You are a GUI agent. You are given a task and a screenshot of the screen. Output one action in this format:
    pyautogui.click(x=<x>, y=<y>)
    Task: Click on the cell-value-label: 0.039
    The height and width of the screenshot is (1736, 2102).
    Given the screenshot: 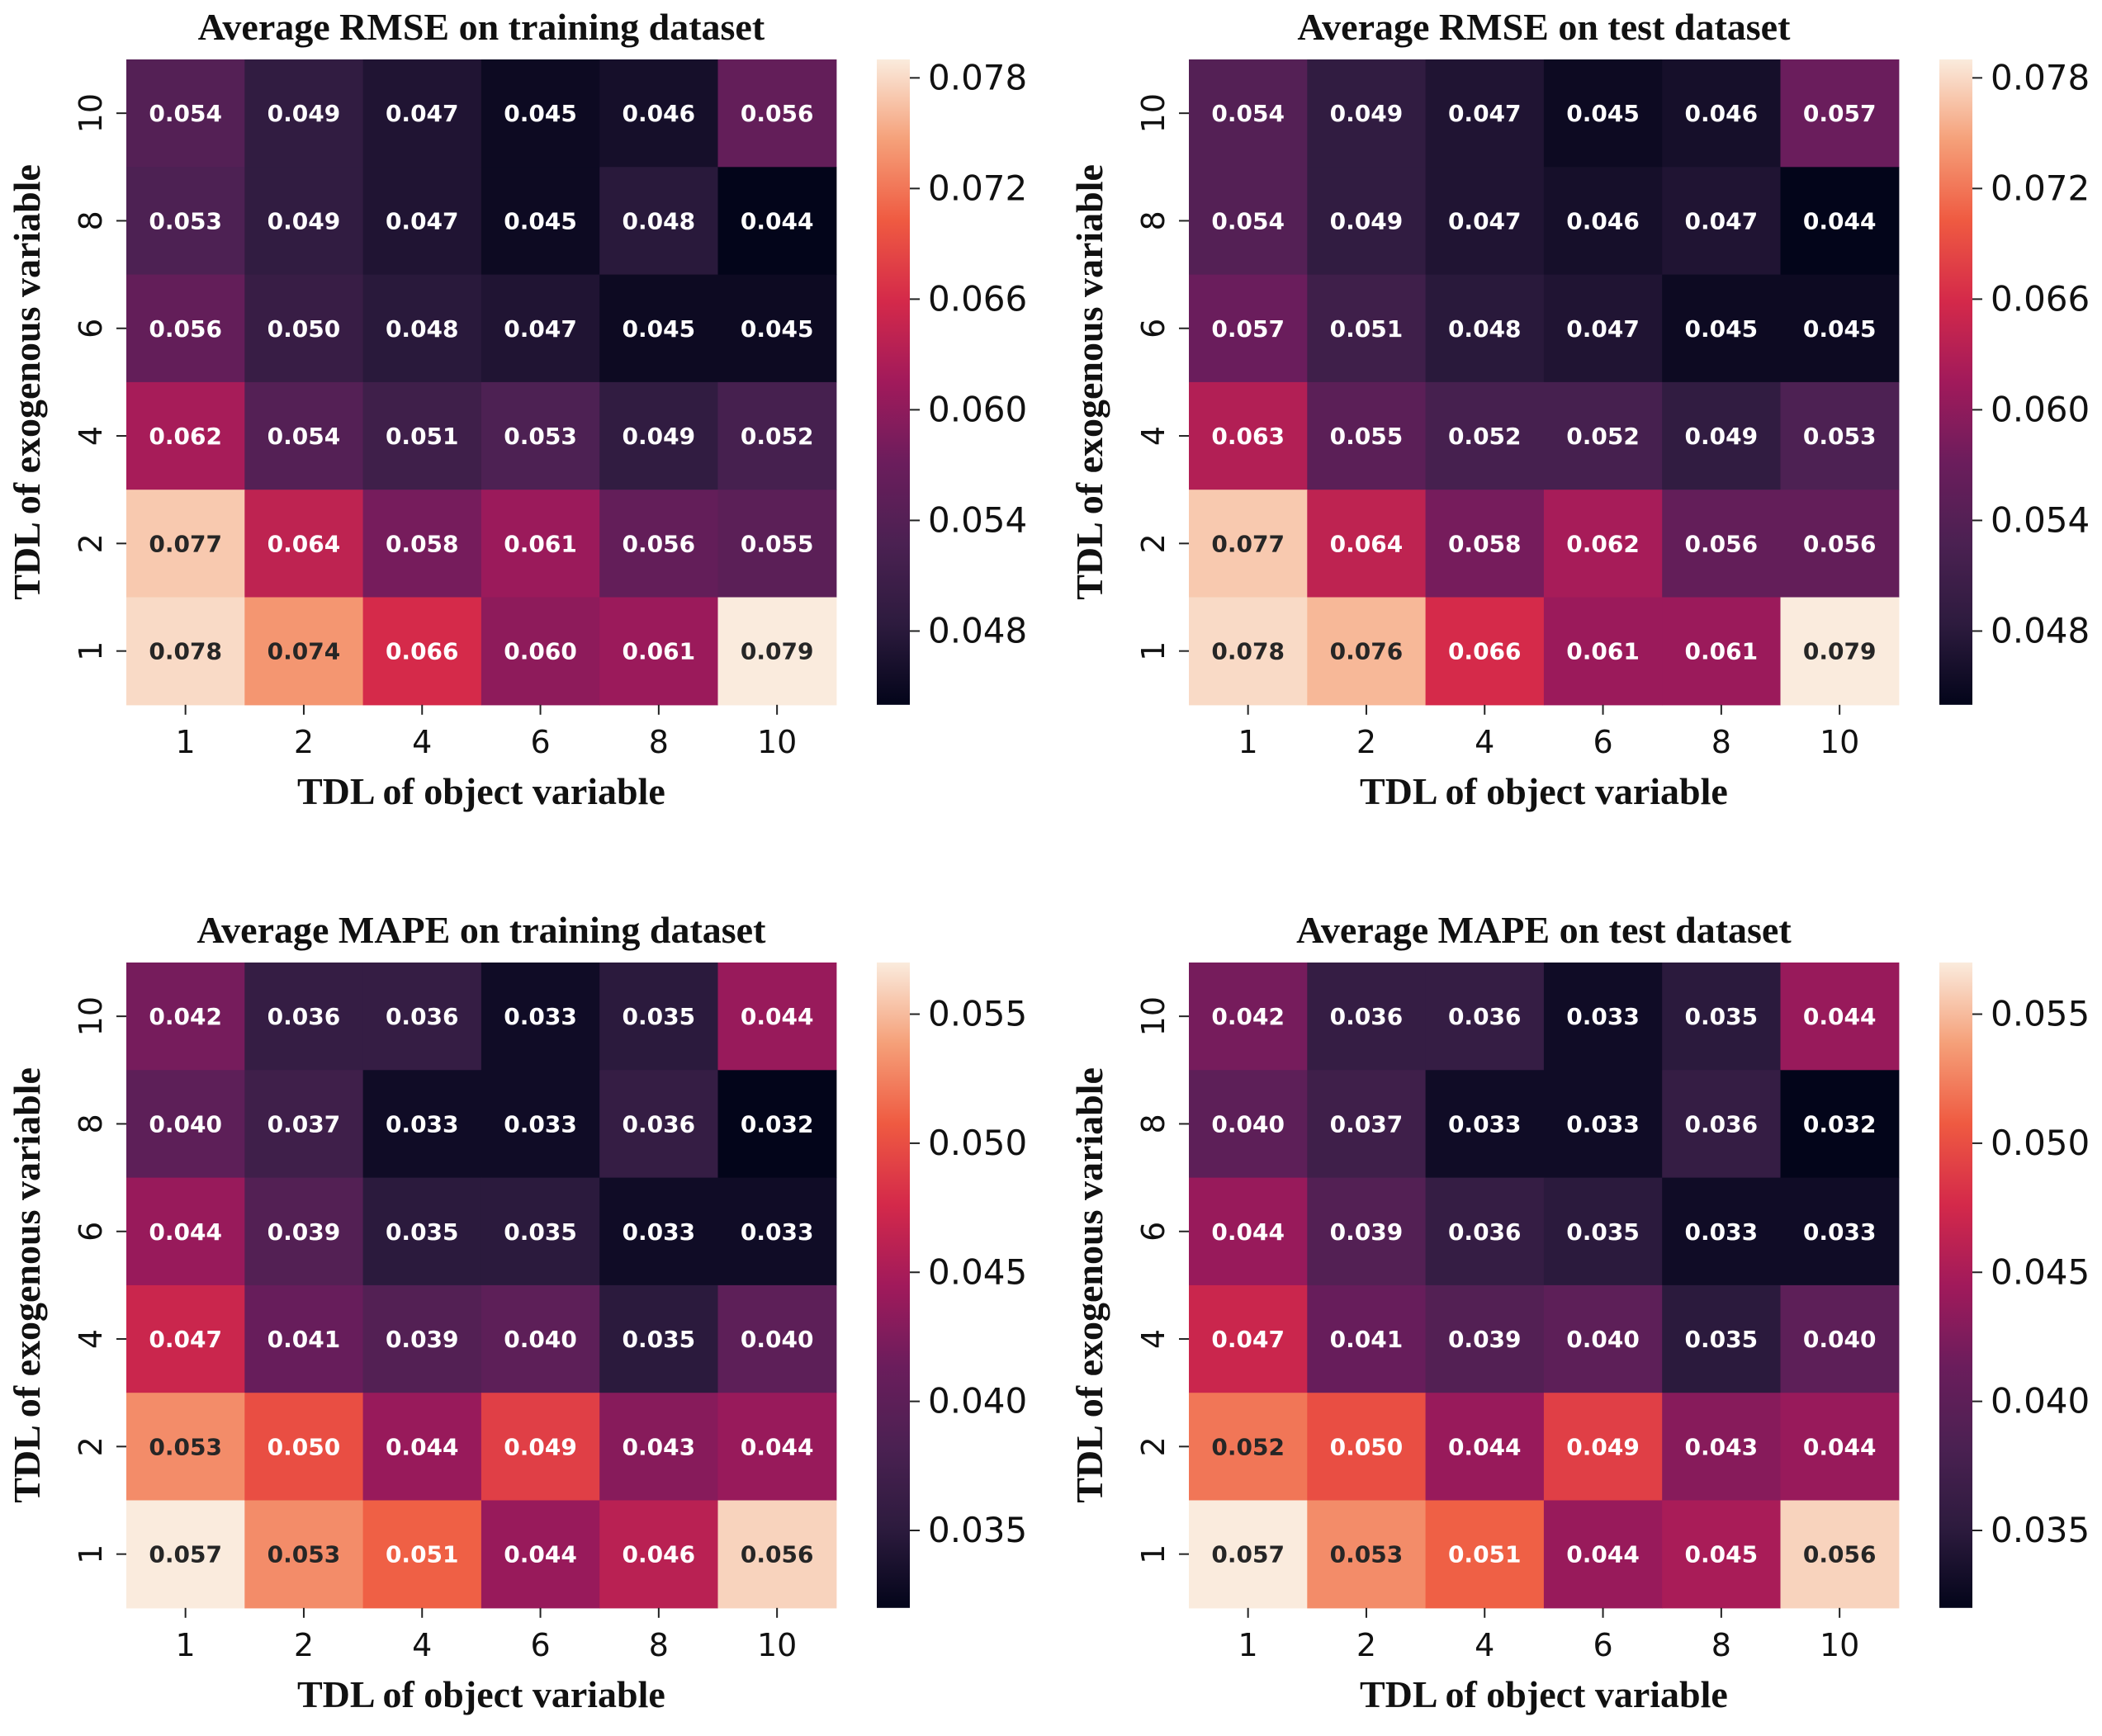 What is the action you would take?
    pyautogui.click(x=1485, y=1339)
    